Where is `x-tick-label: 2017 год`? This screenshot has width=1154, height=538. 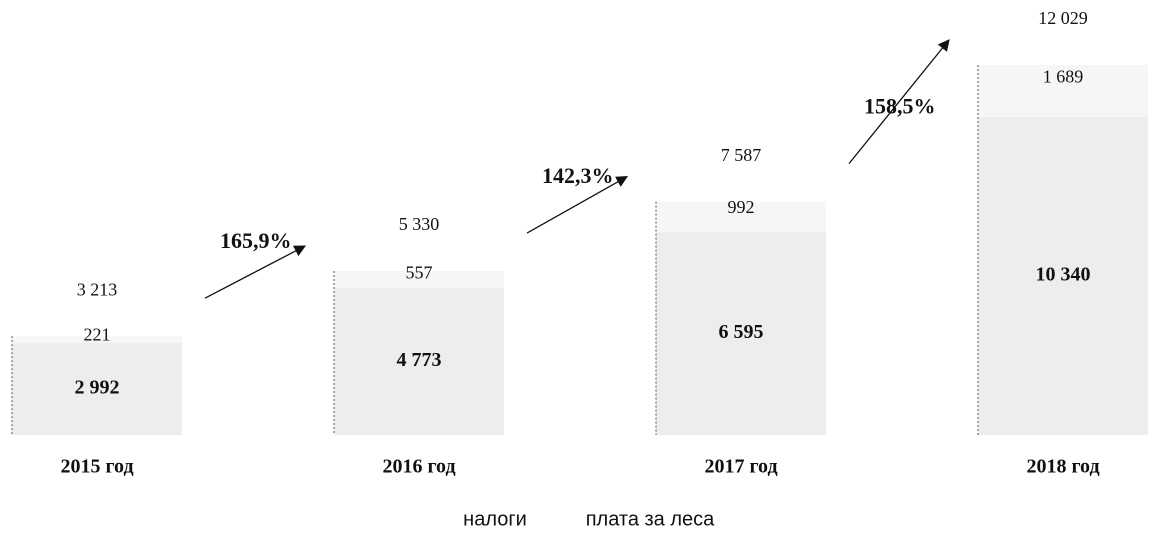
x-tick-label: 2017 год is located at coordinates (740, 467).